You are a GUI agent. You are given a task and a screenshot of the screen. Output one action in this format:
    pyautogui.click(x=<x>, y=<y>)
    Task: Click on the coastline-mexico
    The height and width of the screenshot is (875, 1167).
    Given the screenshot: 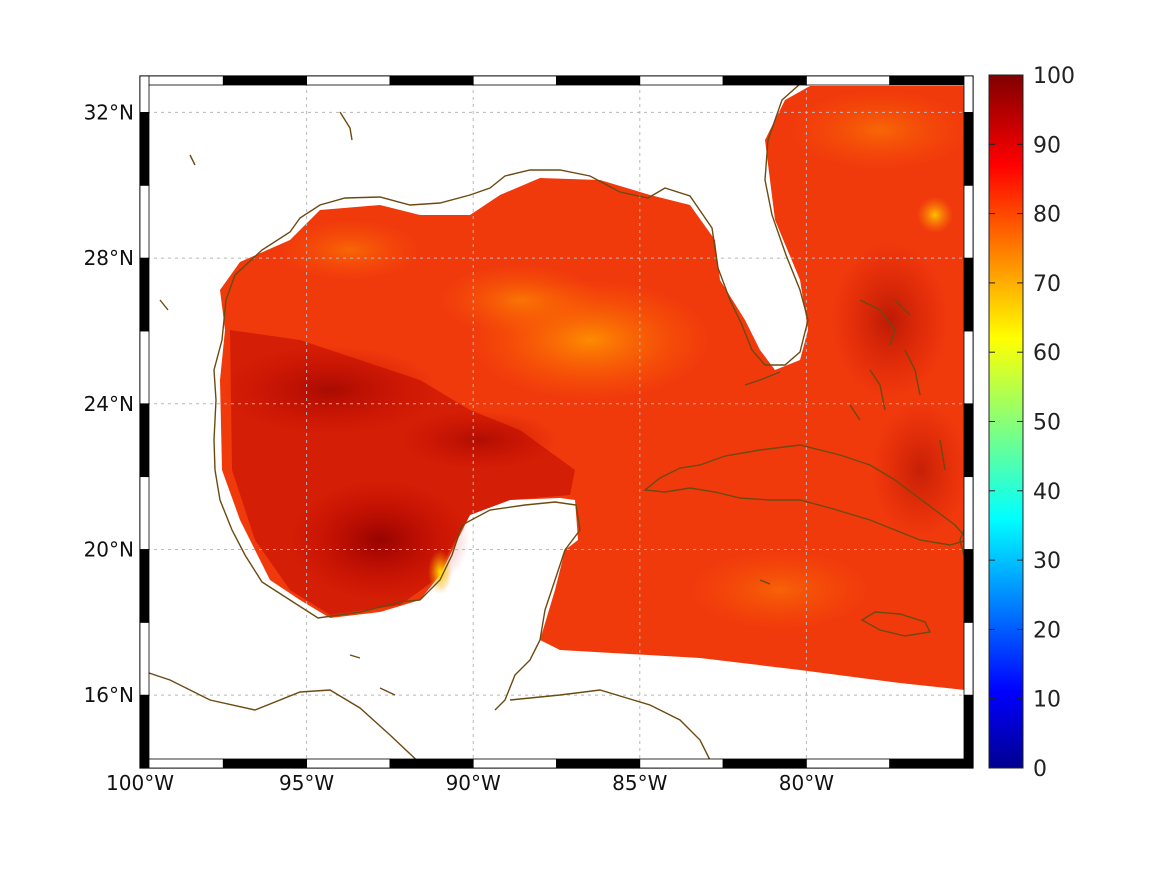 What is the action you would take?
    pyautogui.click(x=397, y=590)
    